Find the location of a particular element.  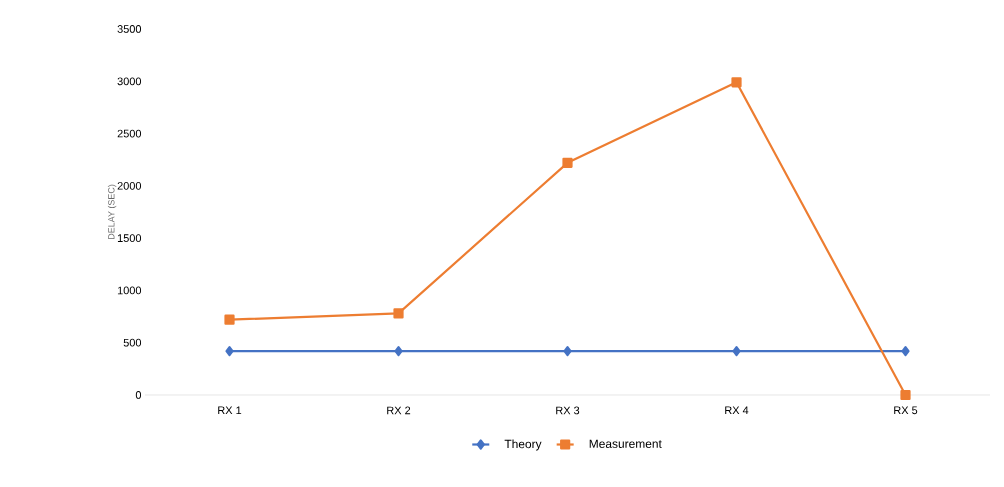

x-tick-label: RX 5 is located at coordinates (906, 410).